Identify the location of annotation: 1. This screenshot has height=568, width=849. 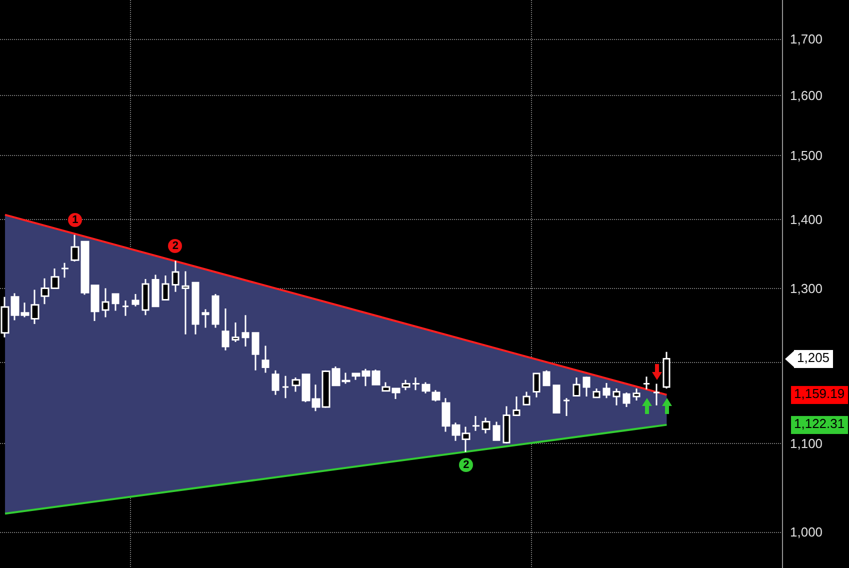
(75, 219).